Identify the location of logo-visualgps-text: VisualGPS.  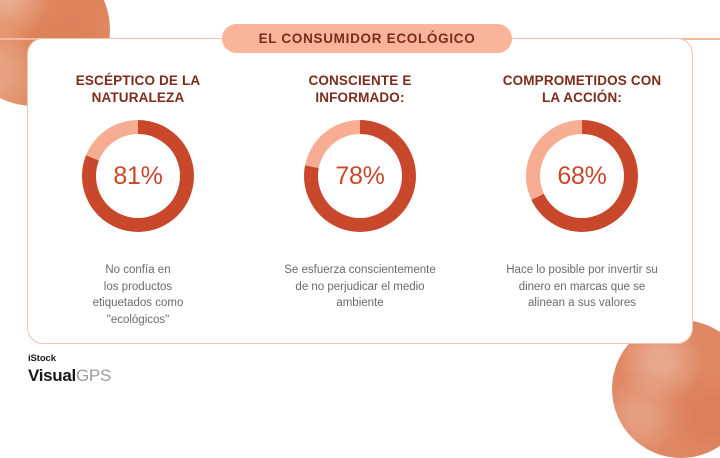
(69, 375).